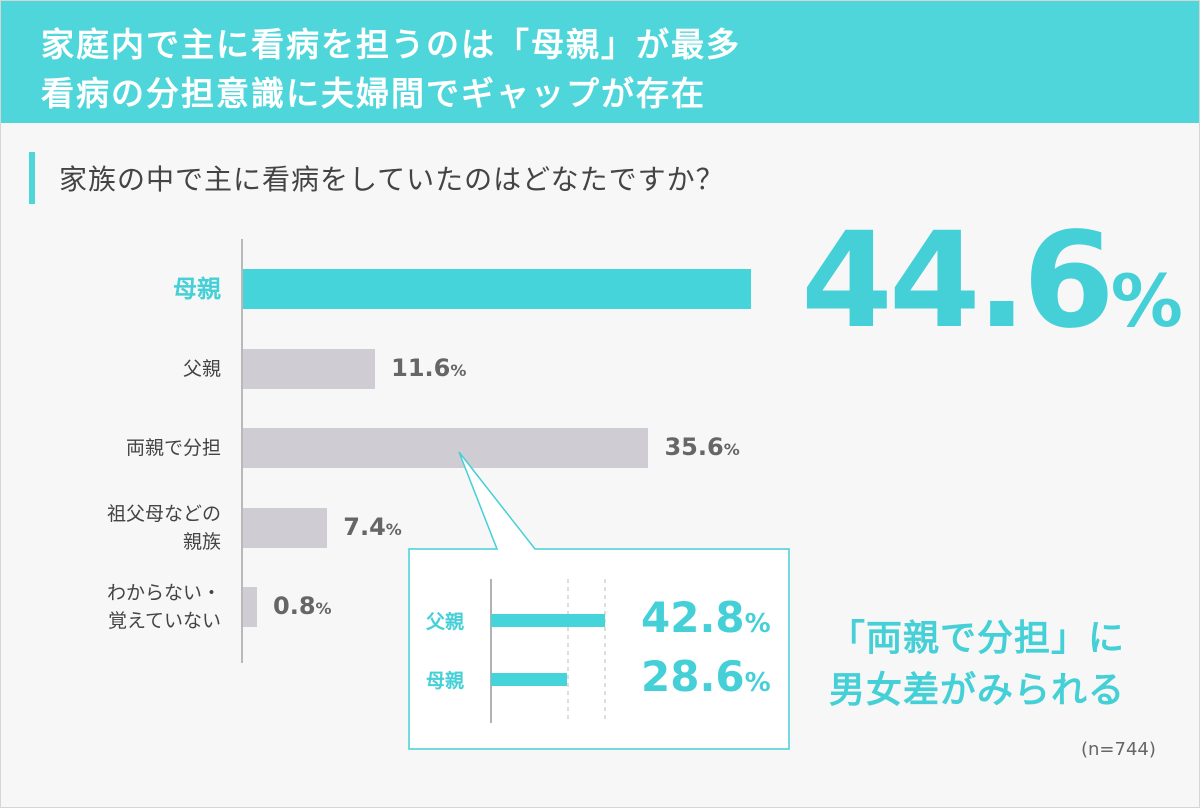  What do you see at coordinates (391, 44) in the screenshot?
I see `header-title-line-1: 家庭内で主に看病を担うのは「母親」が最多` at bounding box center [391, 44].